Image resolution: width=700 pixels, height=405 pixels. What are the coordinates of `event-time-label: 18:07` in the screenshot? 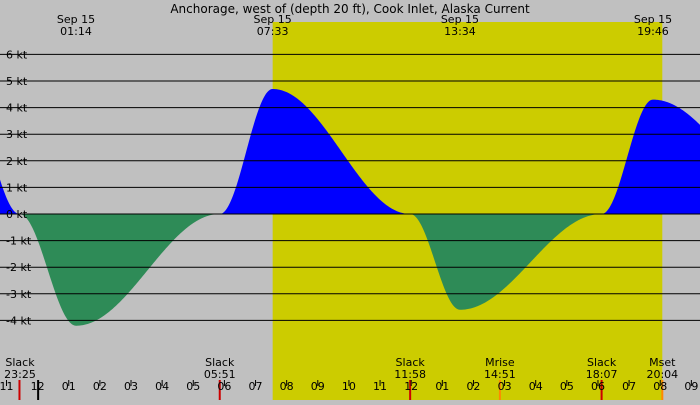 It's located at (602, 374).